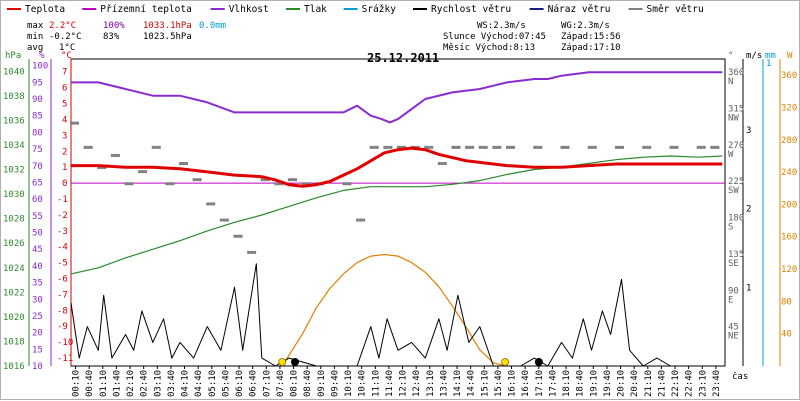 Image resolution: width=800 pixels, height=401 pixels. Describe the element at coordinates (379, 9) in the screenshot. I see `legend-label: Srážky` at that location.